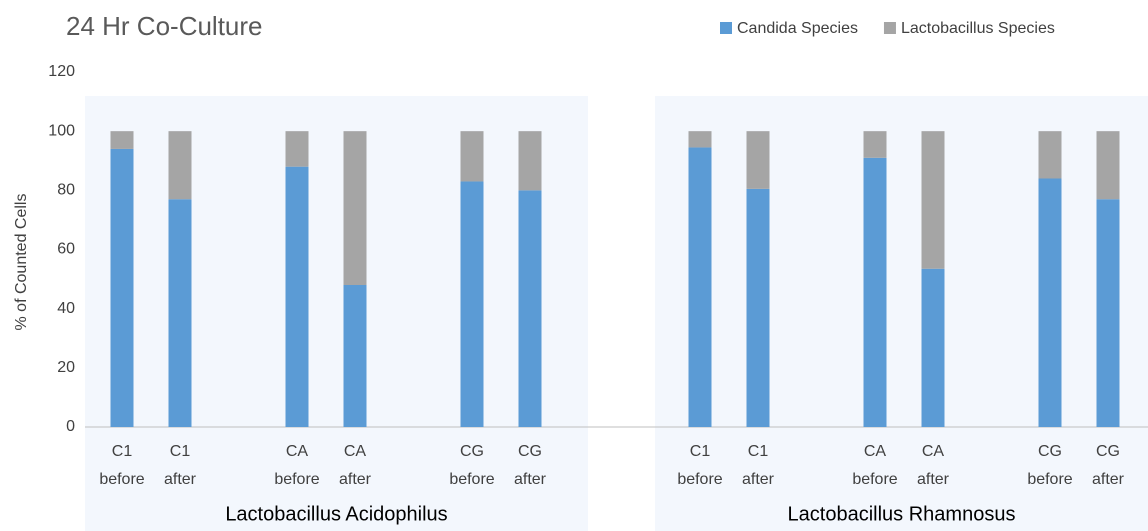  Describe the element at coordinates (902, 514) in the screenshot. I see `group-label: Lactobacillus Rhamnosus` at that location.